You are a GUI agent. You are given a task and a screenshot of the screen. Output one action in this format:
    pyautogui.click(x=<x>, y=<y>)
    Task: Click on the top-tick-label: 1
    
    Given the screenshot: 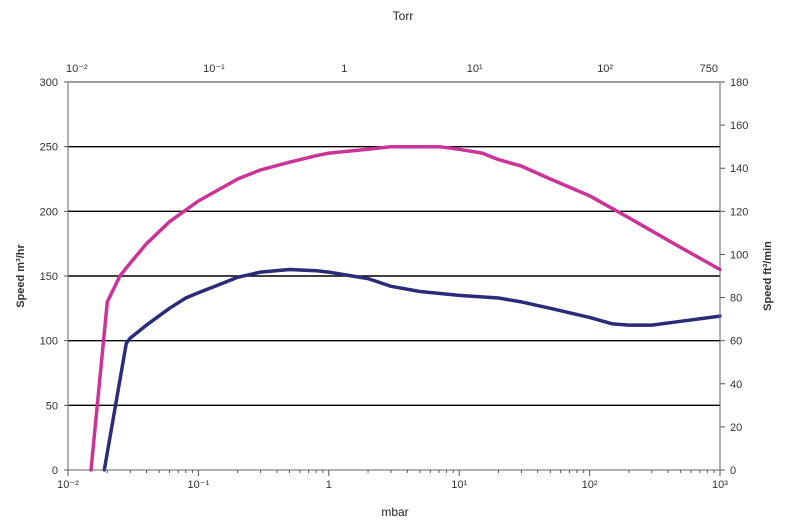 What is the action you would take?
    pyautogui.click(x=344, y=69)
    